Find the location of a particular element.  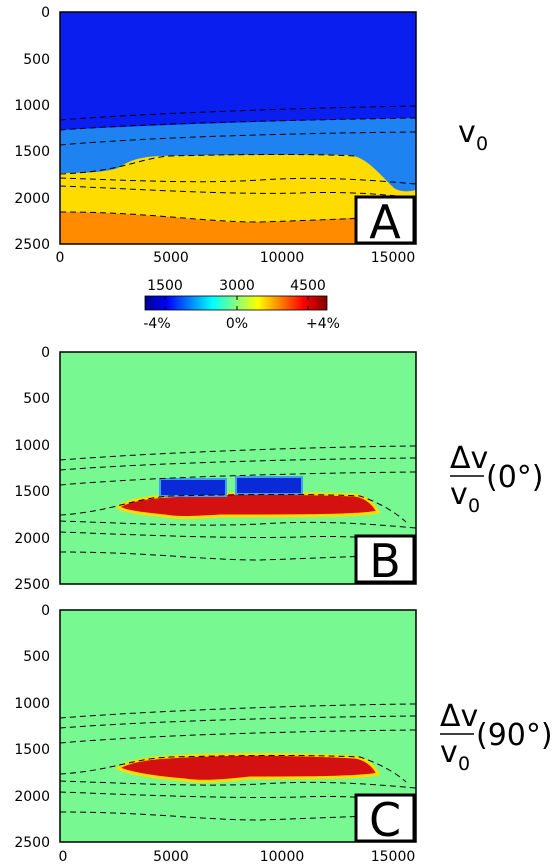

panel-a-contours is located at coordinates (238, 164).